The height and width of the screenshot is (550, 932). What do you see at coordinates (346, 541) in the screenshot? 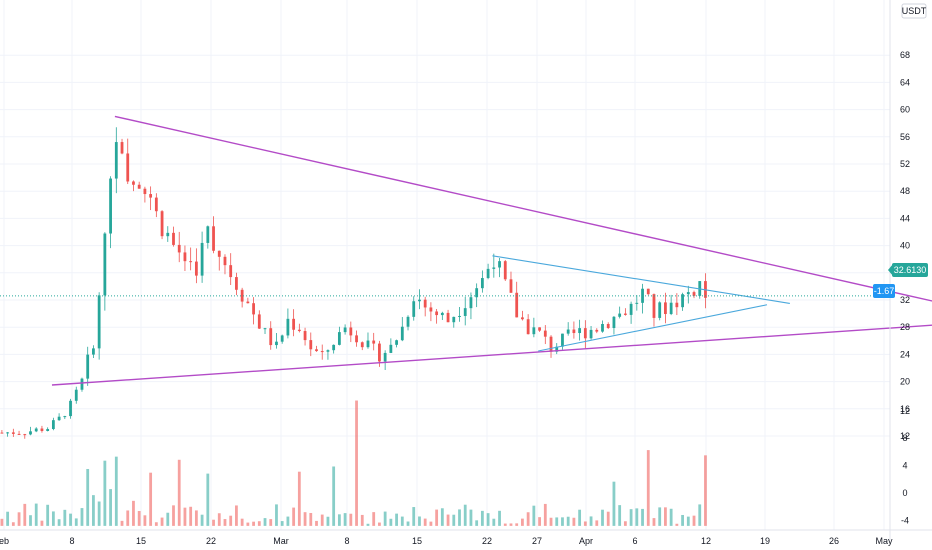
I see `time-tick-label: 8` at bounding box center [346, 541].